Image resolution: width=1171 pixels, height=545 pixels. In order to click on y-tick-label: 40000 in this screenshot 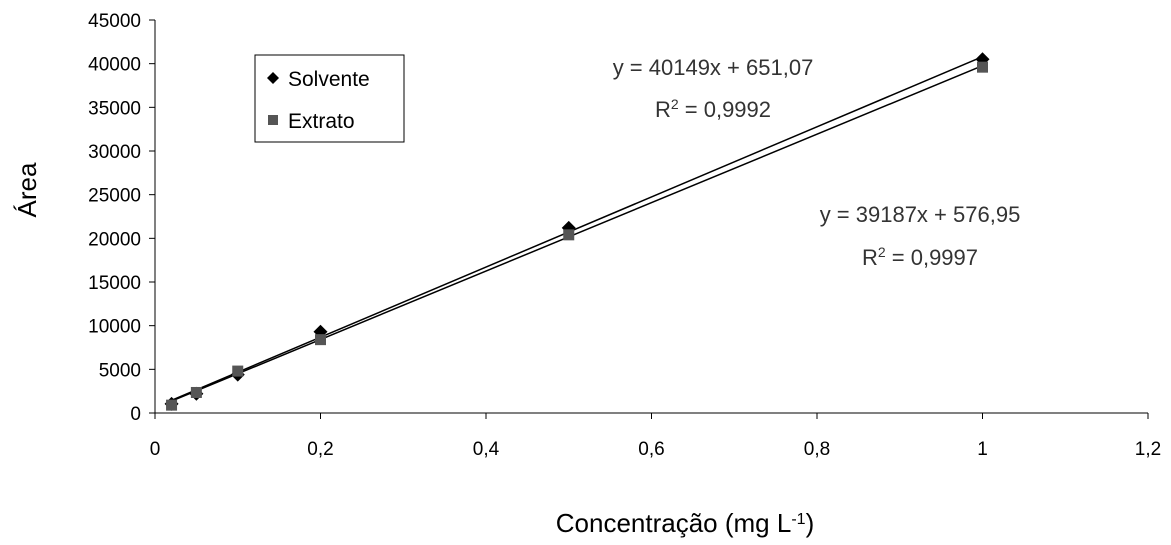, I will do `click(114, 65)`.